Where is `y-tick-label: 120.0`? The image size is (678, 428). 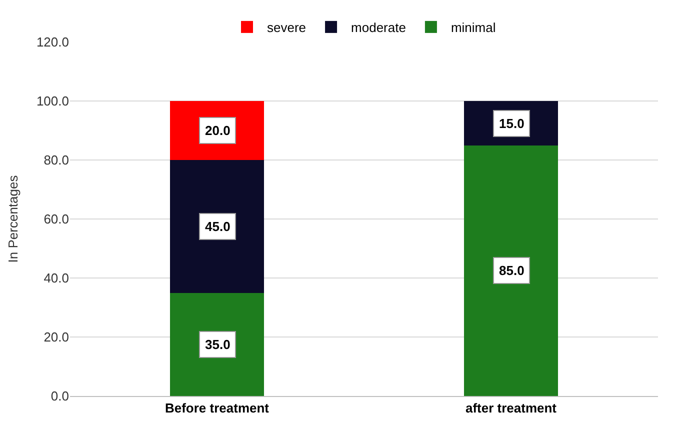
y-tick-label: 120.0 is located at coordinates (52, 42).